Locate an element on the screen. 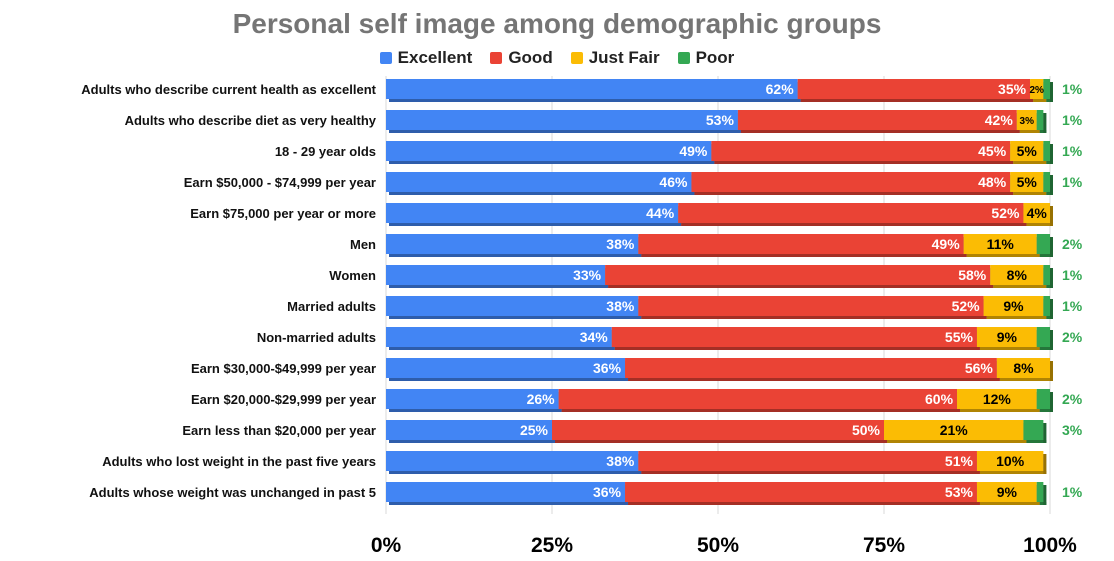 The image size is (1114, 561). category-label: Earn $30,000-$49,999 per year is located at coordinates (283, 368).